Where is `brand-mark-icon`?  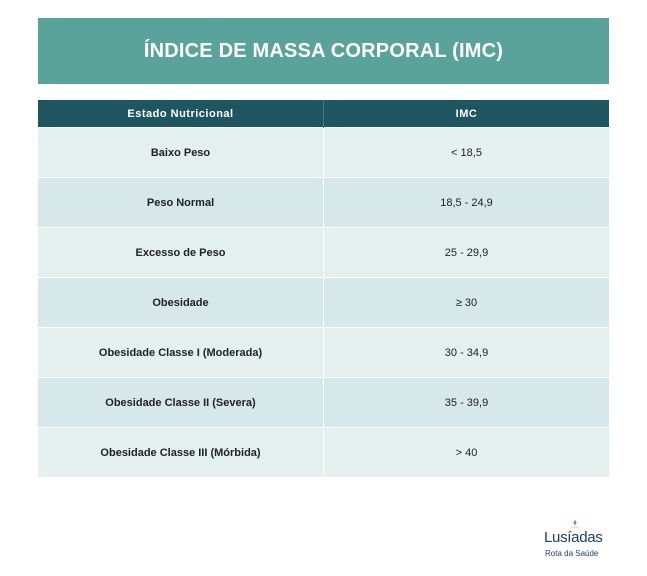
brand-mark-icon is located at coordinates (575, 524).